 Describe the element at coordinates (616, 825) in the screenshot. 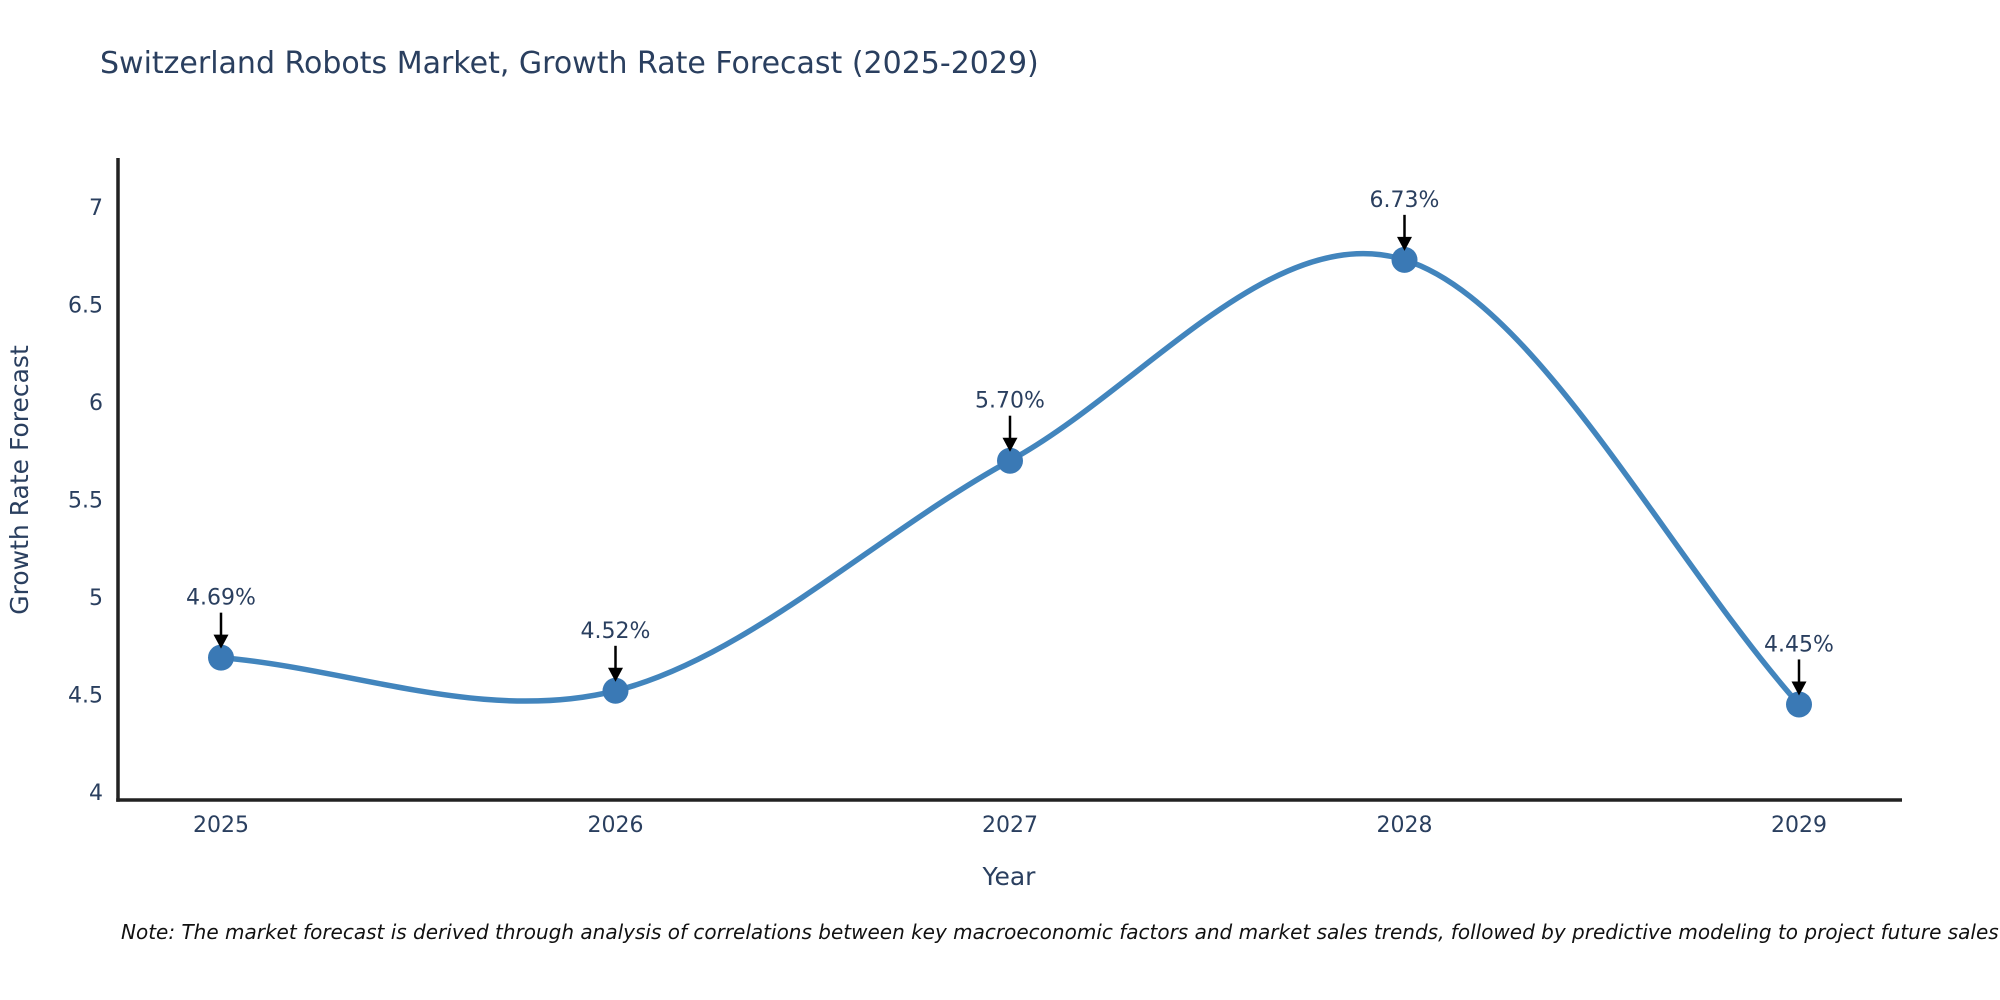

I see `x-tick-label: 2026` at that location.